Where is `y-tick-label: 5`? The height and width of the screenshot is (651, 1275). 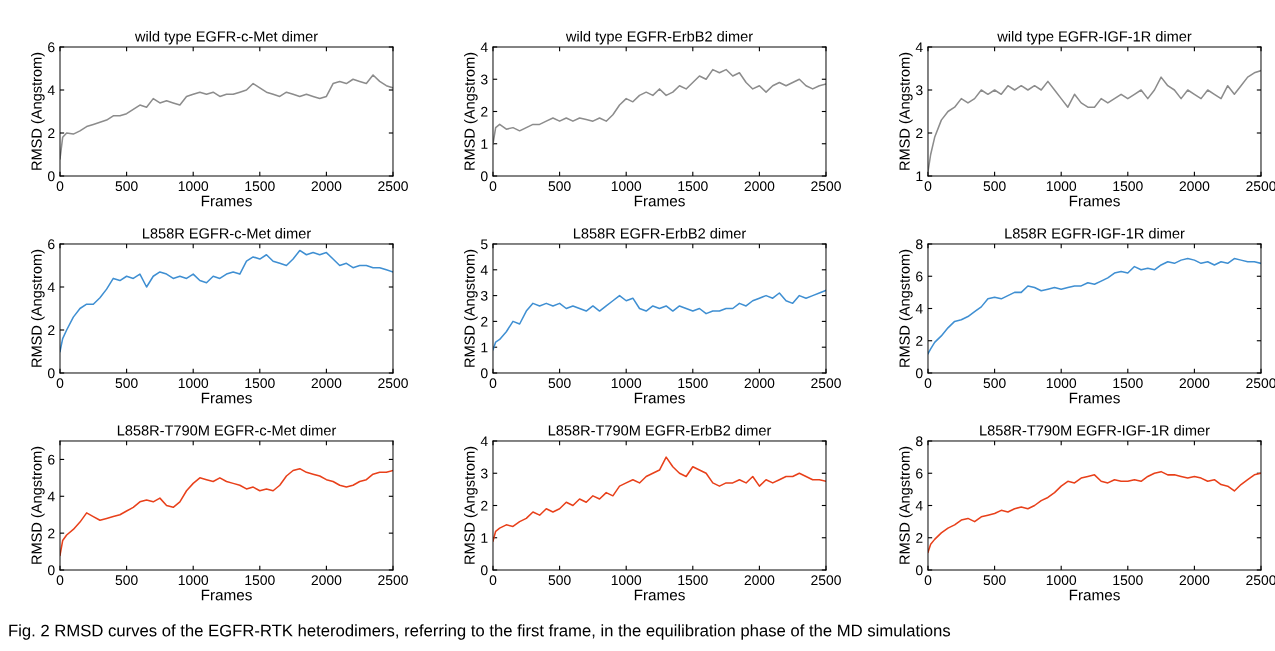
y-tick-label: 5 is located at coordinates (484, 244).